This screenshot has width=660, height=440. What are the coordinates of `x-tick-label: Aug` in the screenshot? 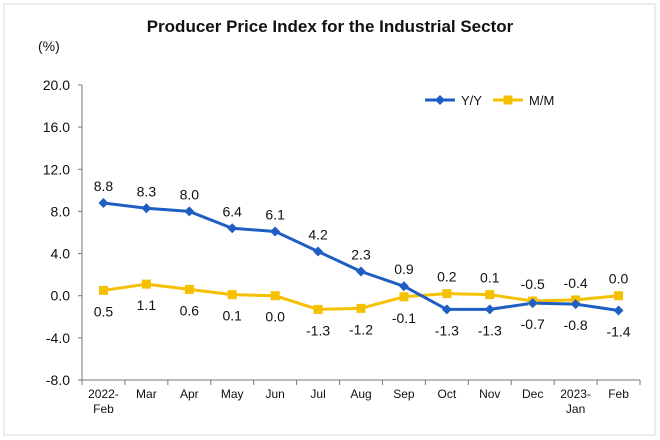 It's located at (360, 394).